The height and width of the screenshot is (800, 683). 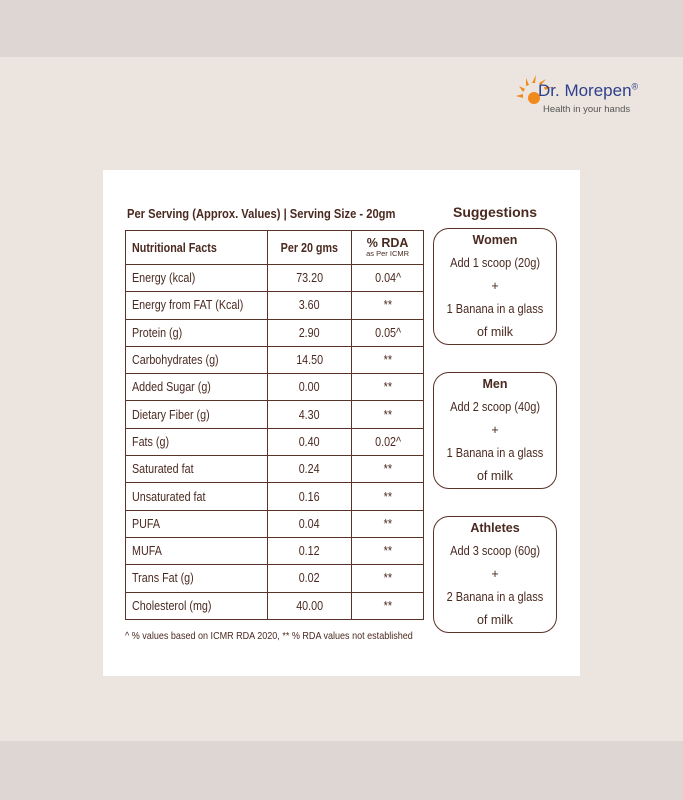 What do you see at coordinates (589, 102) in the screenshot?
I see `brand-logo: Dr. Morepen® Health in your hands` at bounding box center [589, 102].